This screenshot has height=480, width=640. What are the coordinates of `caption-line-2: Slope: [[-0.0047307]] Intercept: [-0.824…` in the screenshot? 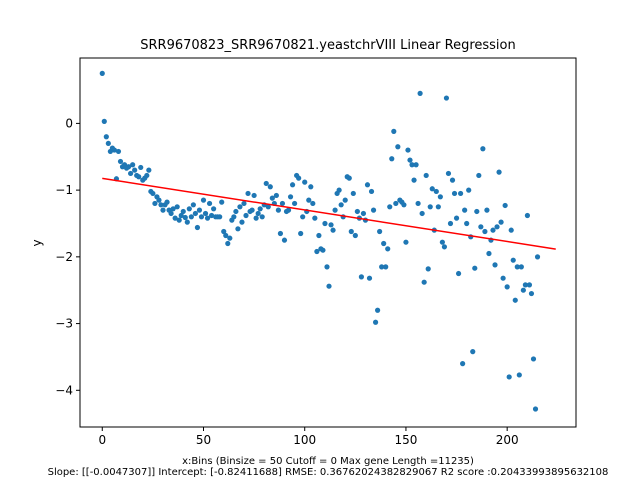 It's located at (328, 472).